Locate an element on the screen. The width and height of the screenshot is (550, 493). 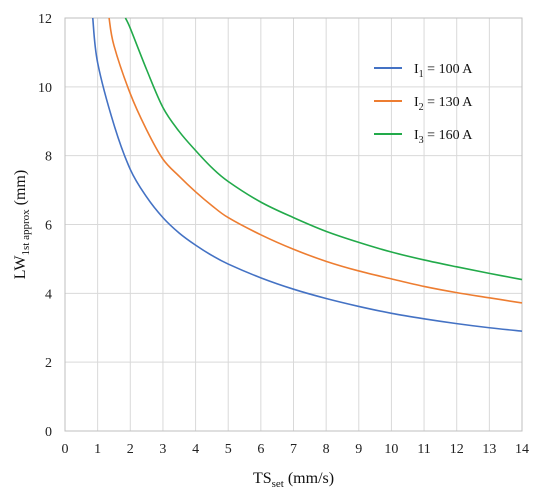
x-tick-label: 9 is located at coordinates (358, 449).